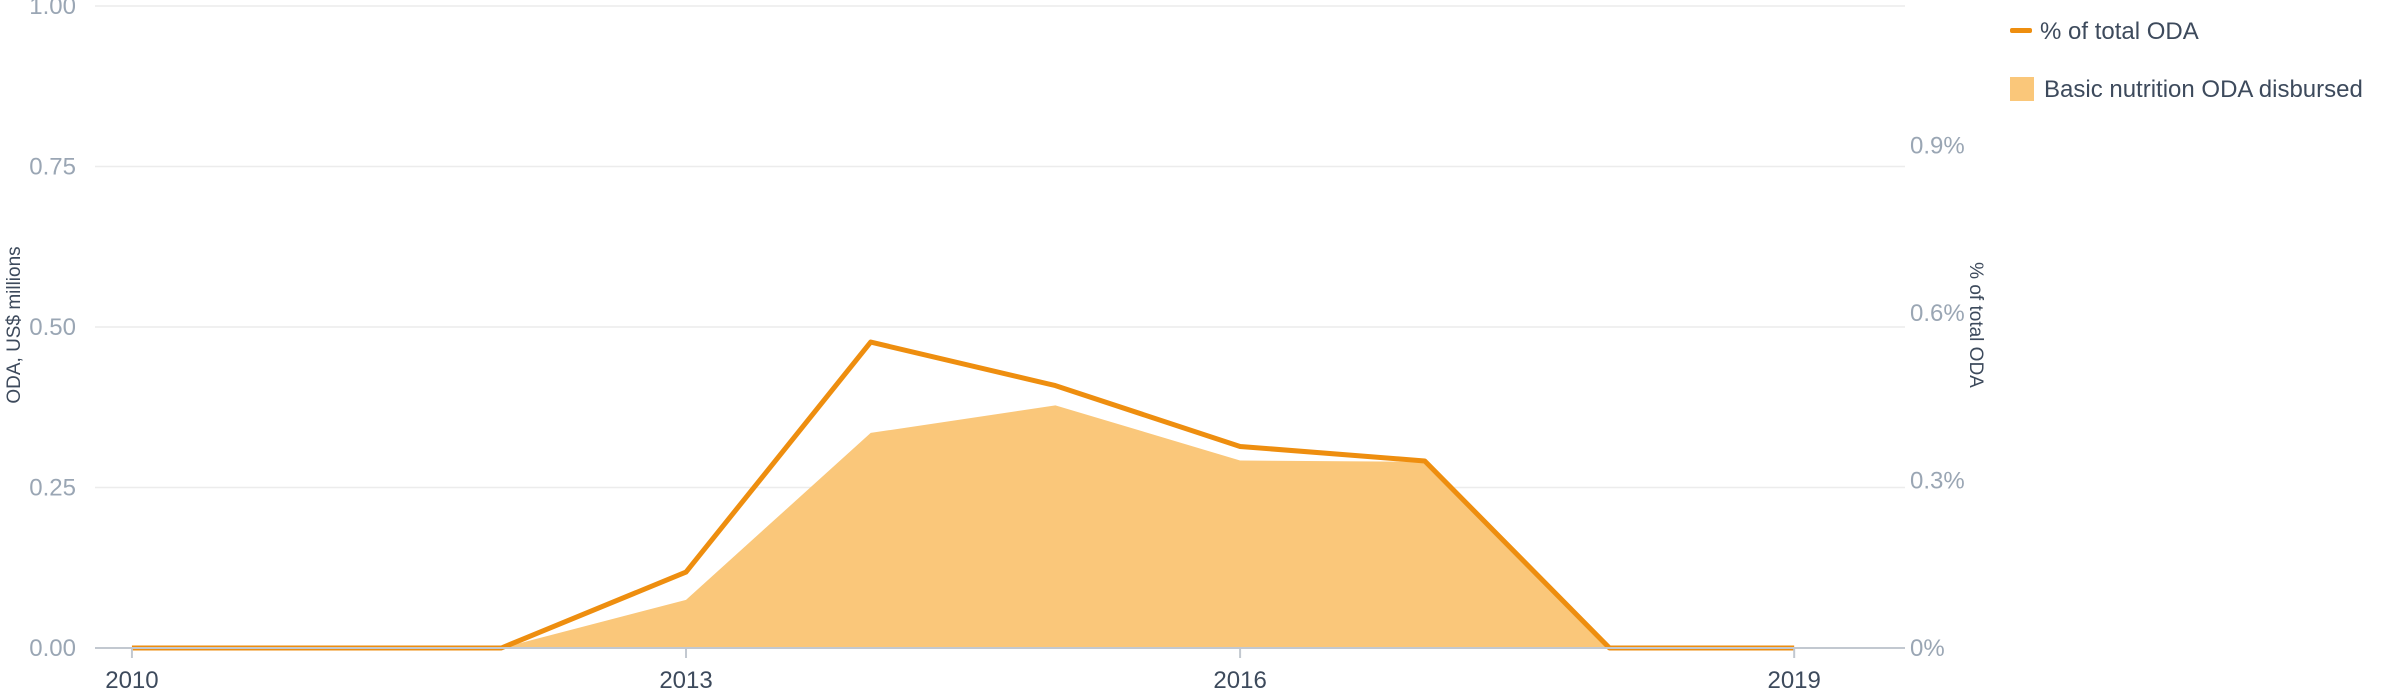  What do you see at coordinates (52, 10) in the screenshot?
I see `y-left-tick-label: 1.00` at bounding box center [52, 10].